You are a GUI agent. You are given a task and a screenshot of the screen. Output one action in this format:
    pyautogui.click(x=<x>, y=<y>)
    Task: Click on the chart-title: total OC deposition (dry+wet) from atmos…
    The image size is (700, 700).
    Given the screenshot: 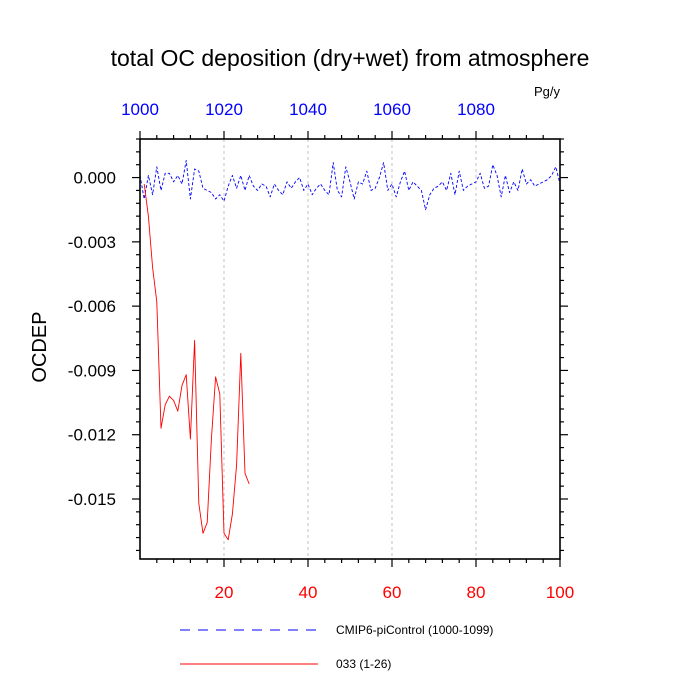 What is the action you would take?
    pyautogui.click(x=350, y=58)
    